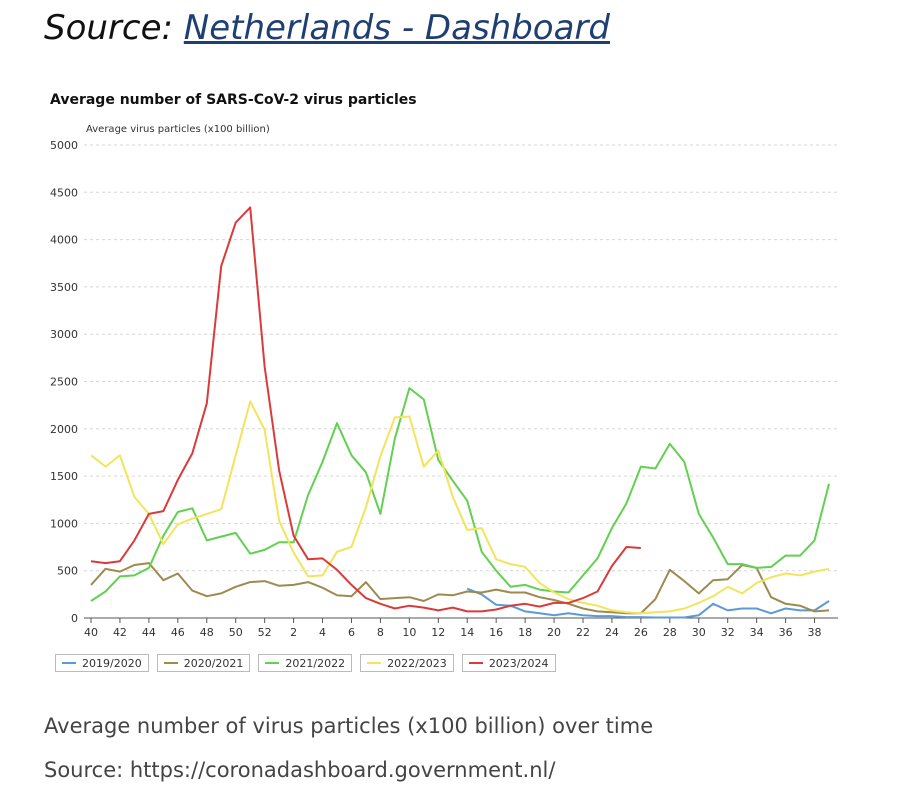  Describe the element at coordinates (64, 145) in the screenshot. I see `y-tick-label: 5000` at that location.